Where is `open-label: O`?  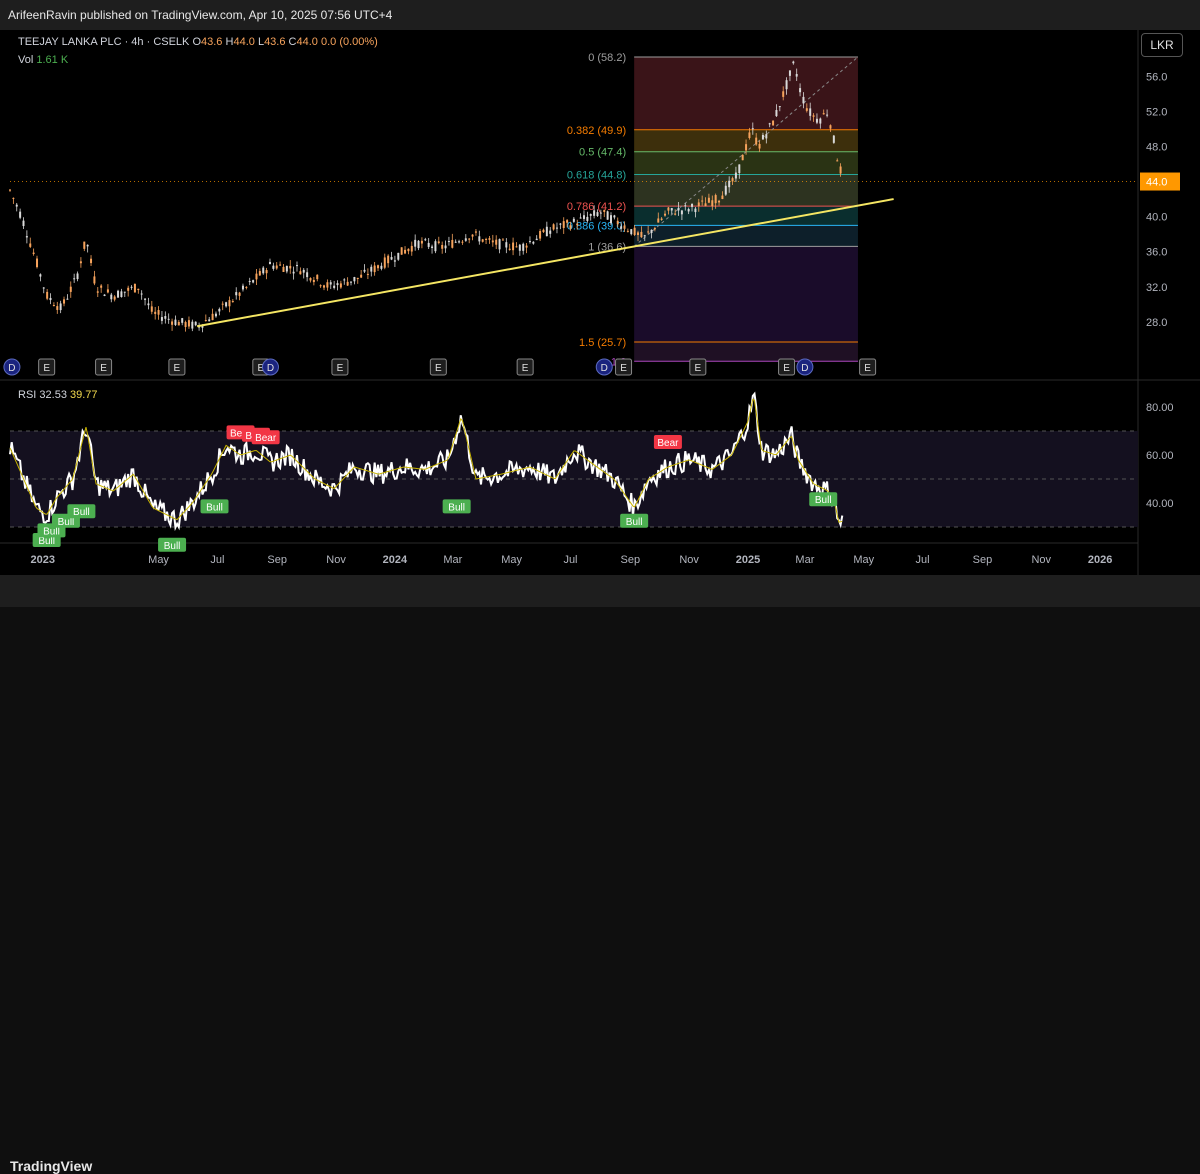
open-label: O is located at coordinates (197, 42).